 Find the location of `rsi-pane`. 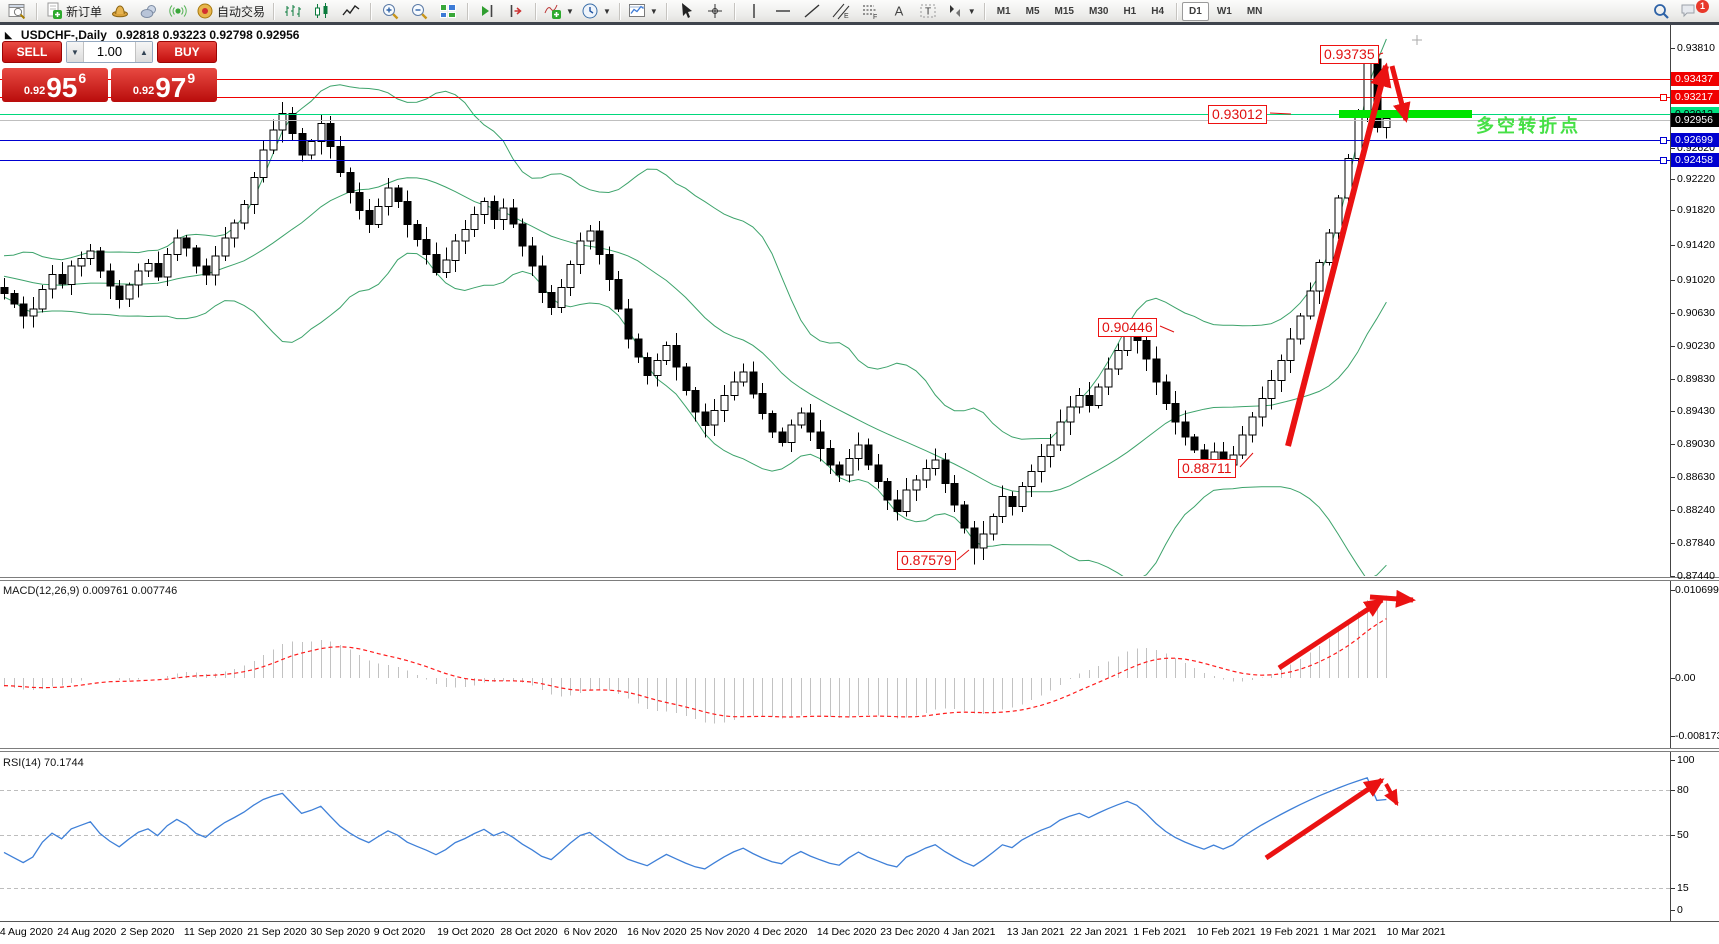

rsi-pane is located at coordinates (835, 832).